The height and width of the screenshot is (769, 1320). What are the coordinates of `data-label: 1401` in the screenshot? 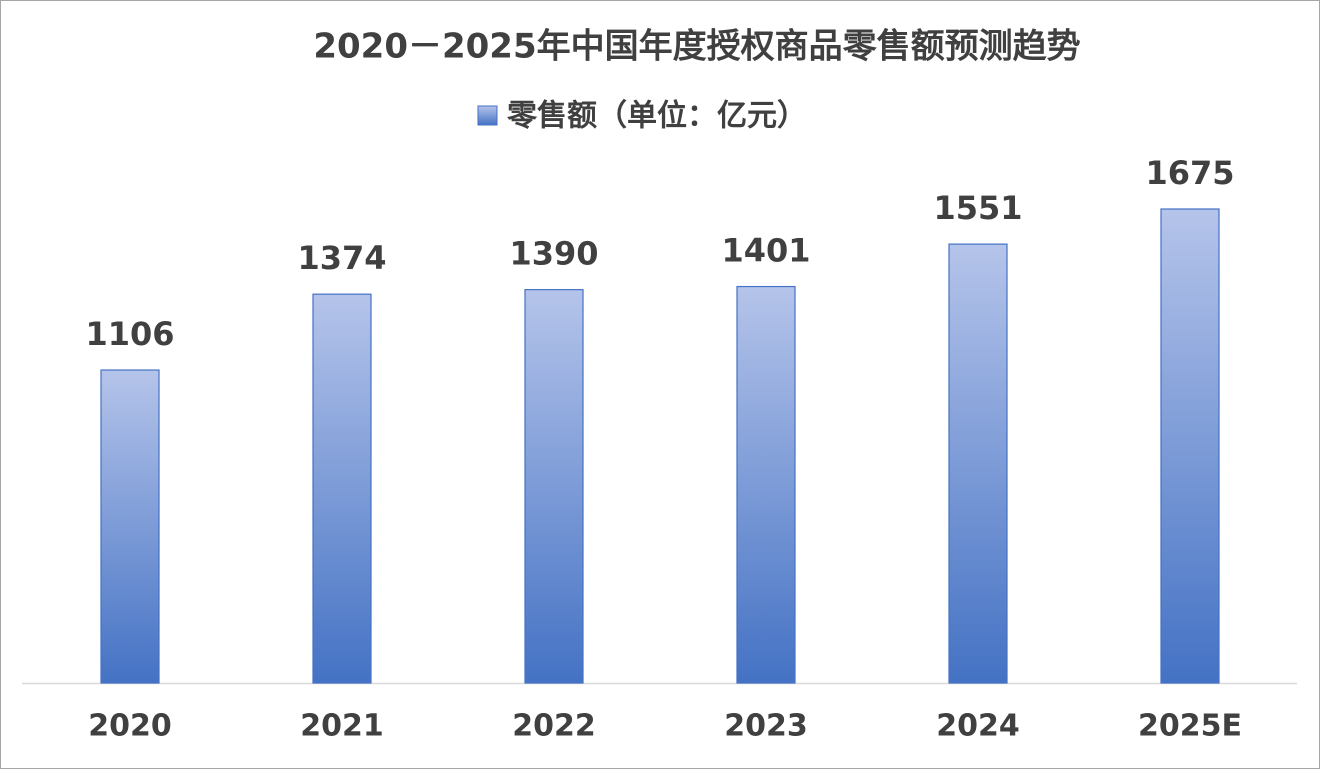 It's located at (765, 251).